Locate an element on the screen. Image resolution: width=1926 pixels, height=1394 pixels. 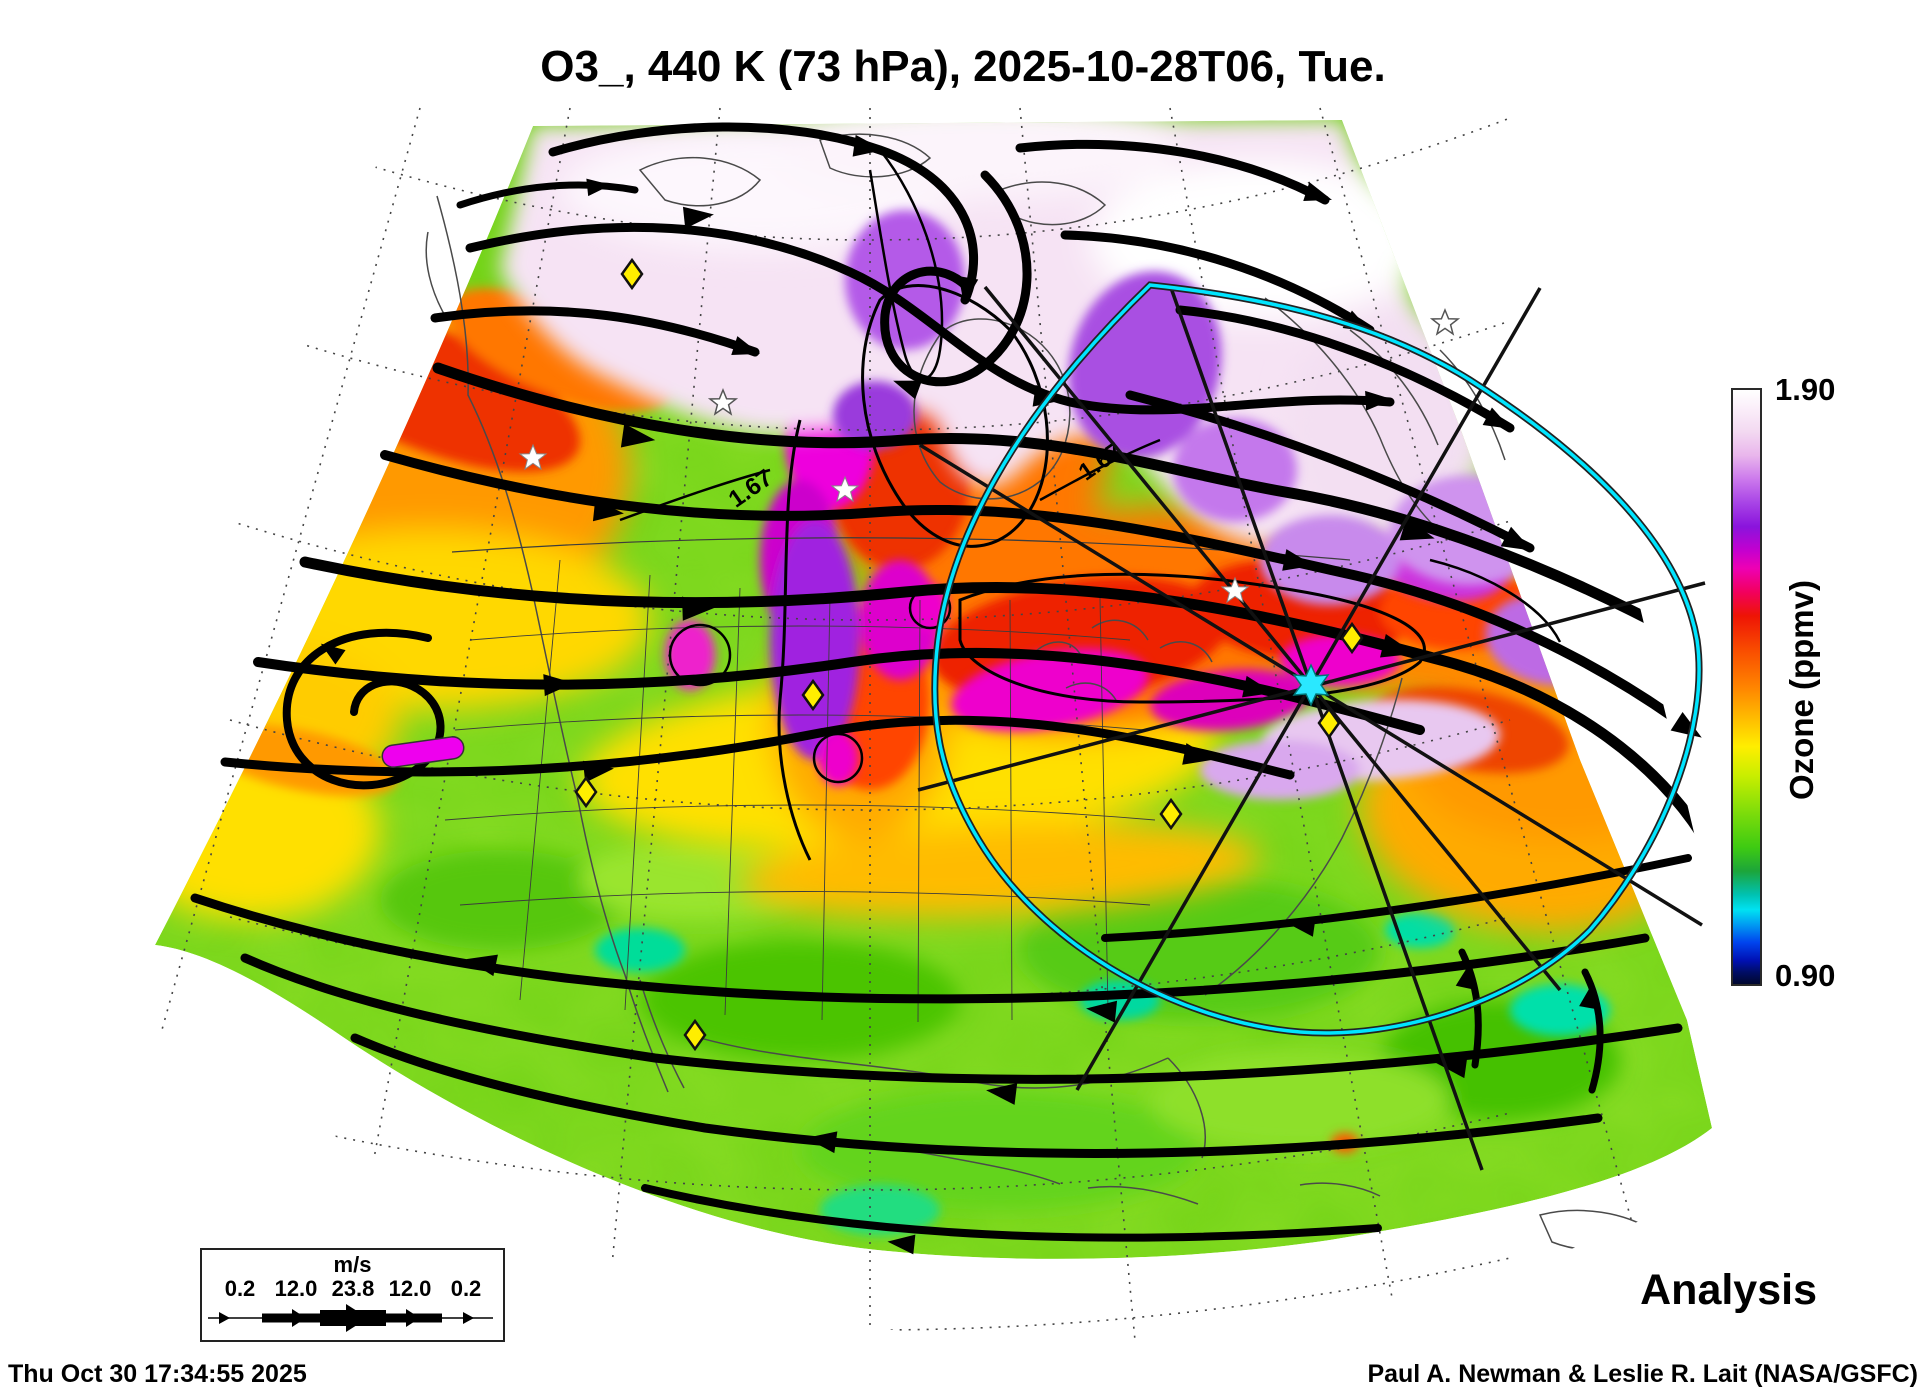
colorbar-axis-label: Ozone (ppmv) is located at coordinates (1801, 690).